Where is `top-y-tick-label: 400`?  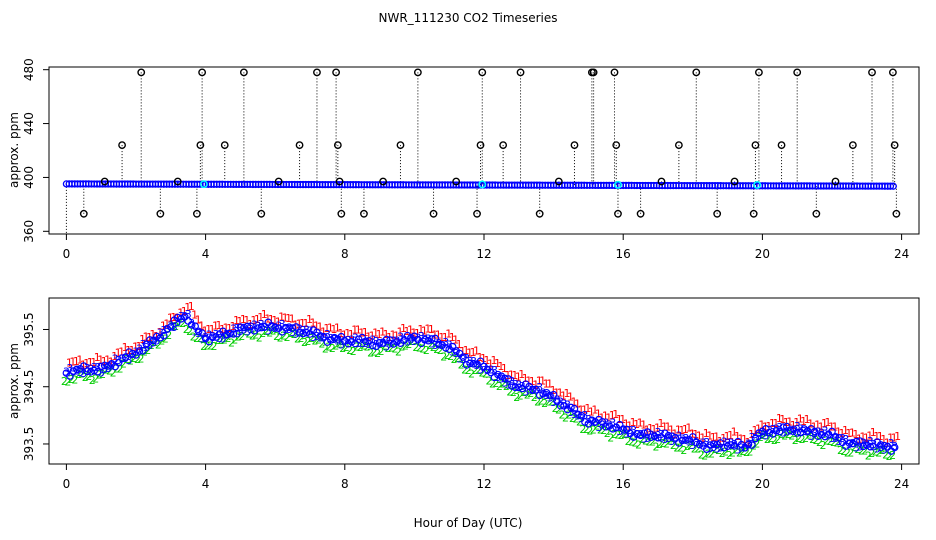 top-y-tick-label: 400 is located at coordinates (29, 177).